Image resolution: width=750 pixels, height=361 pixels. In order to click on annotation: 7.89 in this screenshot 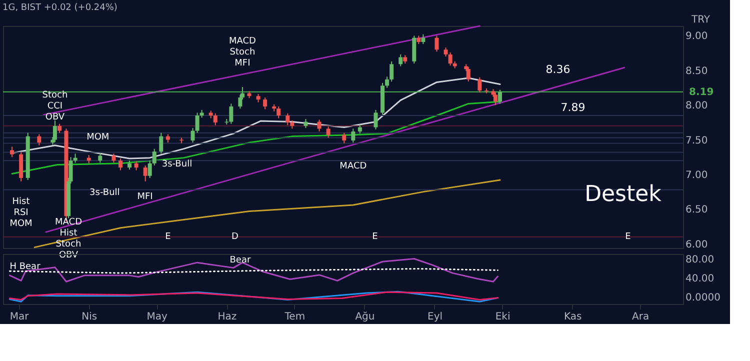, I will do `click(573, 107)`.